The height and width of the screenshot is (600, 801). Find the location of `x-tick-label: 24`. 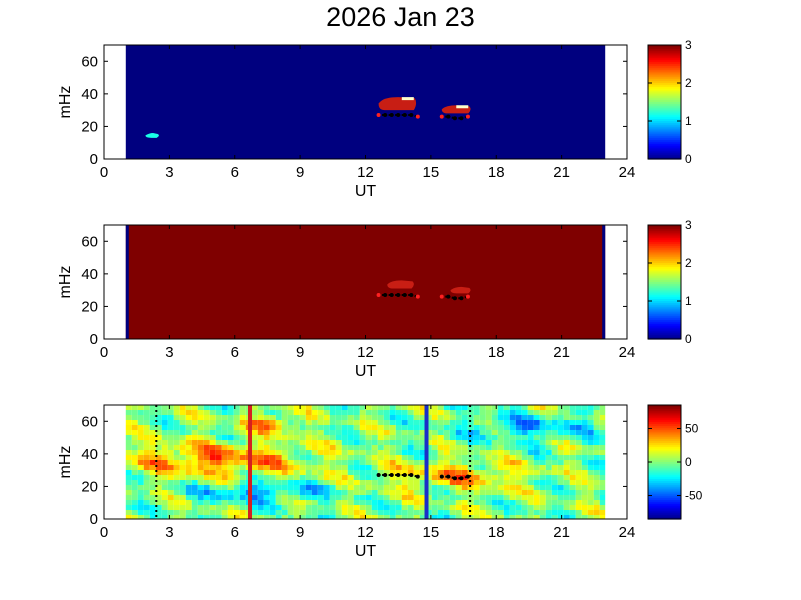

x-tick-label: 24 is located at coordinates (627, 532).